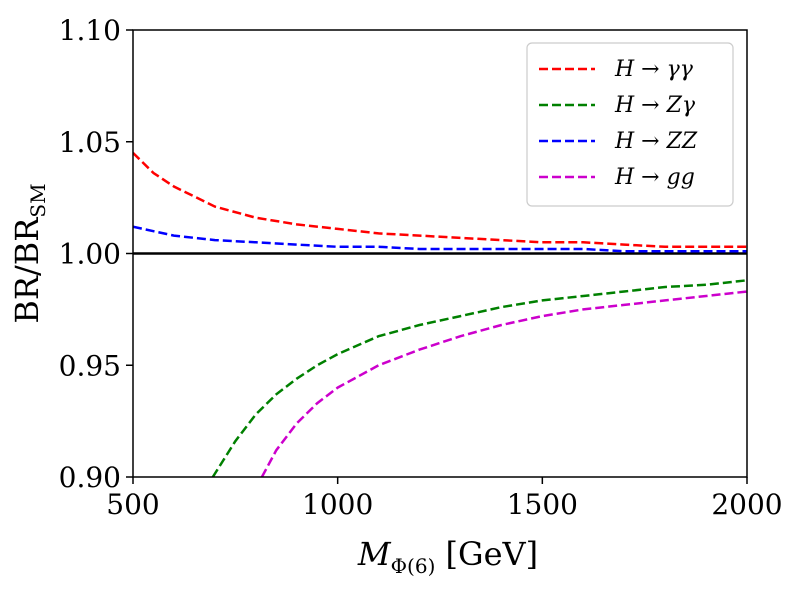  Describe the element at coordinates (90, 142) in the screenshot. I see `y-tick-label-3: 1.05` at that location.